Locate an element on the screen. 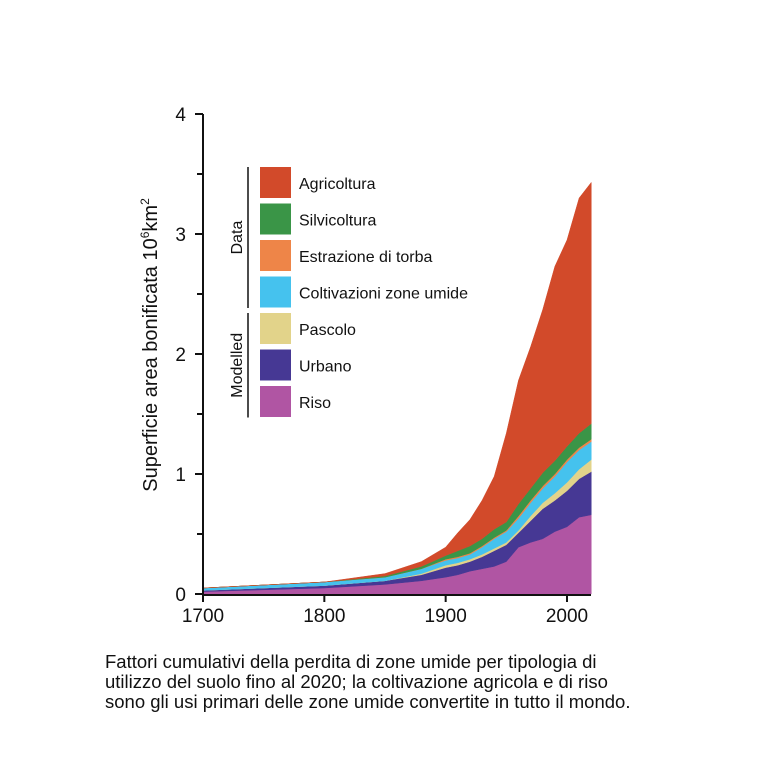  y-tick-label: 3 is located at coordinates (180, 235).